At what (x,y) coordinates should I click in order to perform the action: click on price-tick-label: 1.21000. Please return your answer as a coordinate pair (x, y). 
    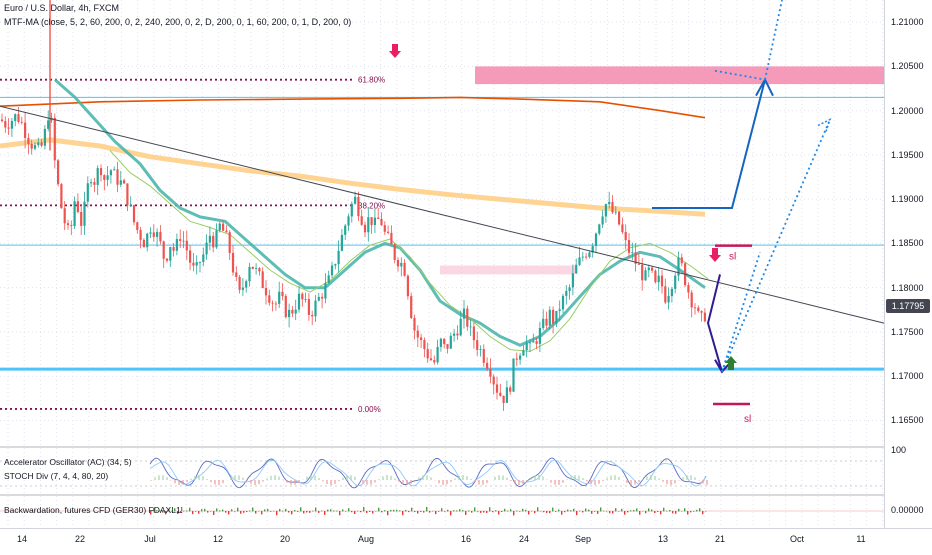
    Looking at the image, I should click on (907, 22).